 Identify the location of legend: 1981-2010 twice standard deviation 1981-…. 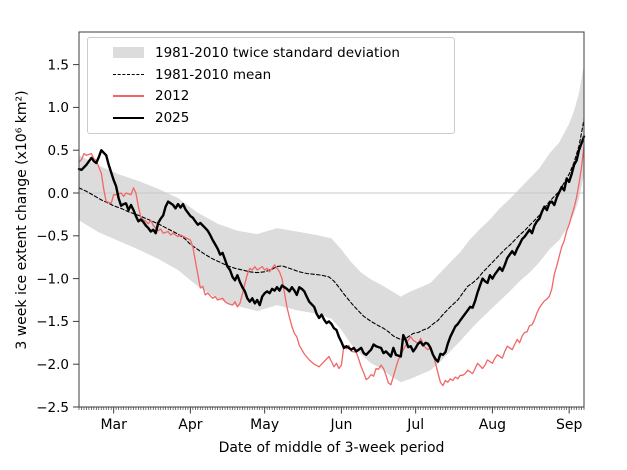
(271, 85).